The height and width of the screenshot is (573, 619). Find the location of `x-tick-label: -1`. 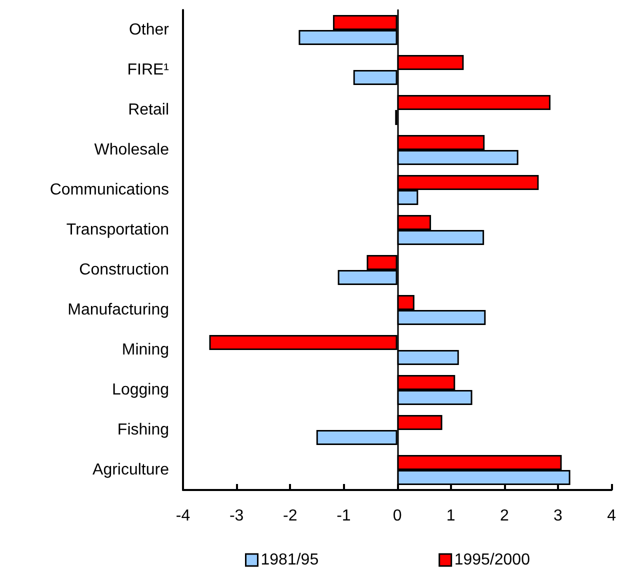

x-tick-label: -1 is located at coordinates (343, 516).